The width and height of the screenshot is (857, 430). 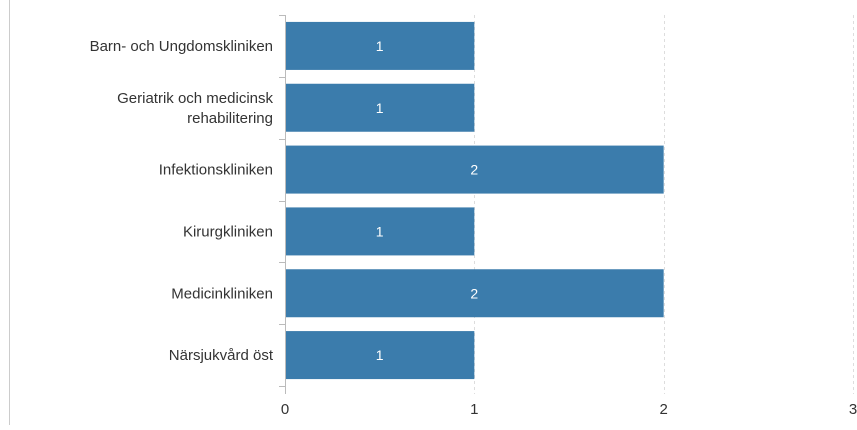 What do you see at coordinates (181, 46) in the screenshot?
I see `category-label: Barn- och Ungdomskliniken` at bounding box center [181, 46].